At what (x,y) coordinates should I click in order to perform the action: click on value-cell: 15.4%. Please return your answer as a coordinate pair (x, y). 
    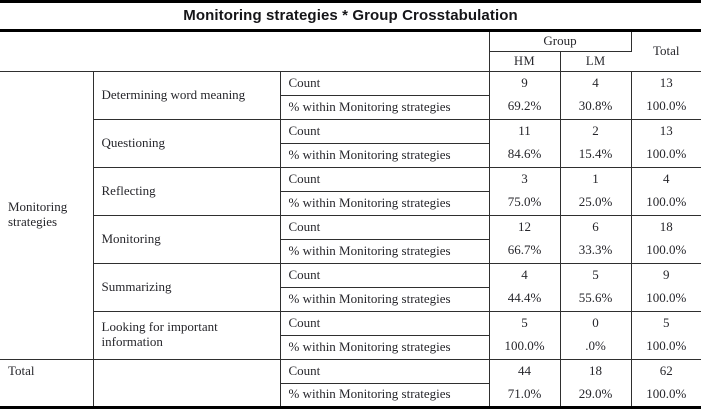
    Looking at the image, I should click on (596, 155).